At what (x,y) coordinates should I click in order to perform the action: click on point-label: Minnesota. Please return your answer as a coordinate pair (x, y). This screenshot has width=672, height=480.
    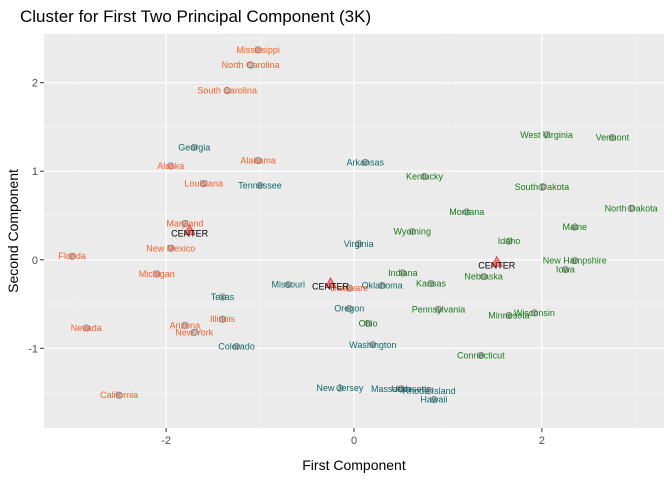
    Looking at the image, I should click on (509, 316).